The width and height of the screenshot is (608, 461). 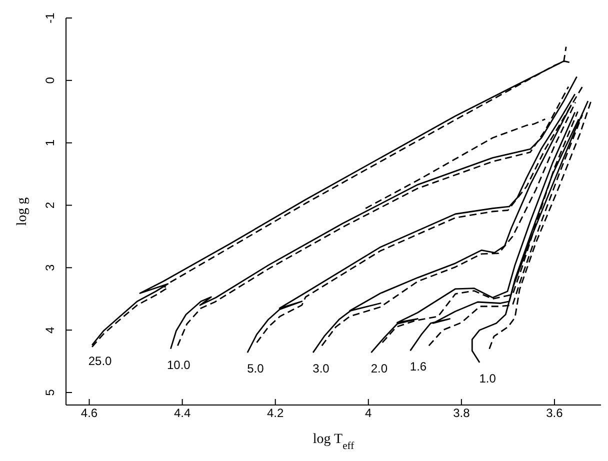 What do you see at coordinates (100, 361) in the screenshot?
I see `annotation: 25.0` at bounding box center [100, 361].